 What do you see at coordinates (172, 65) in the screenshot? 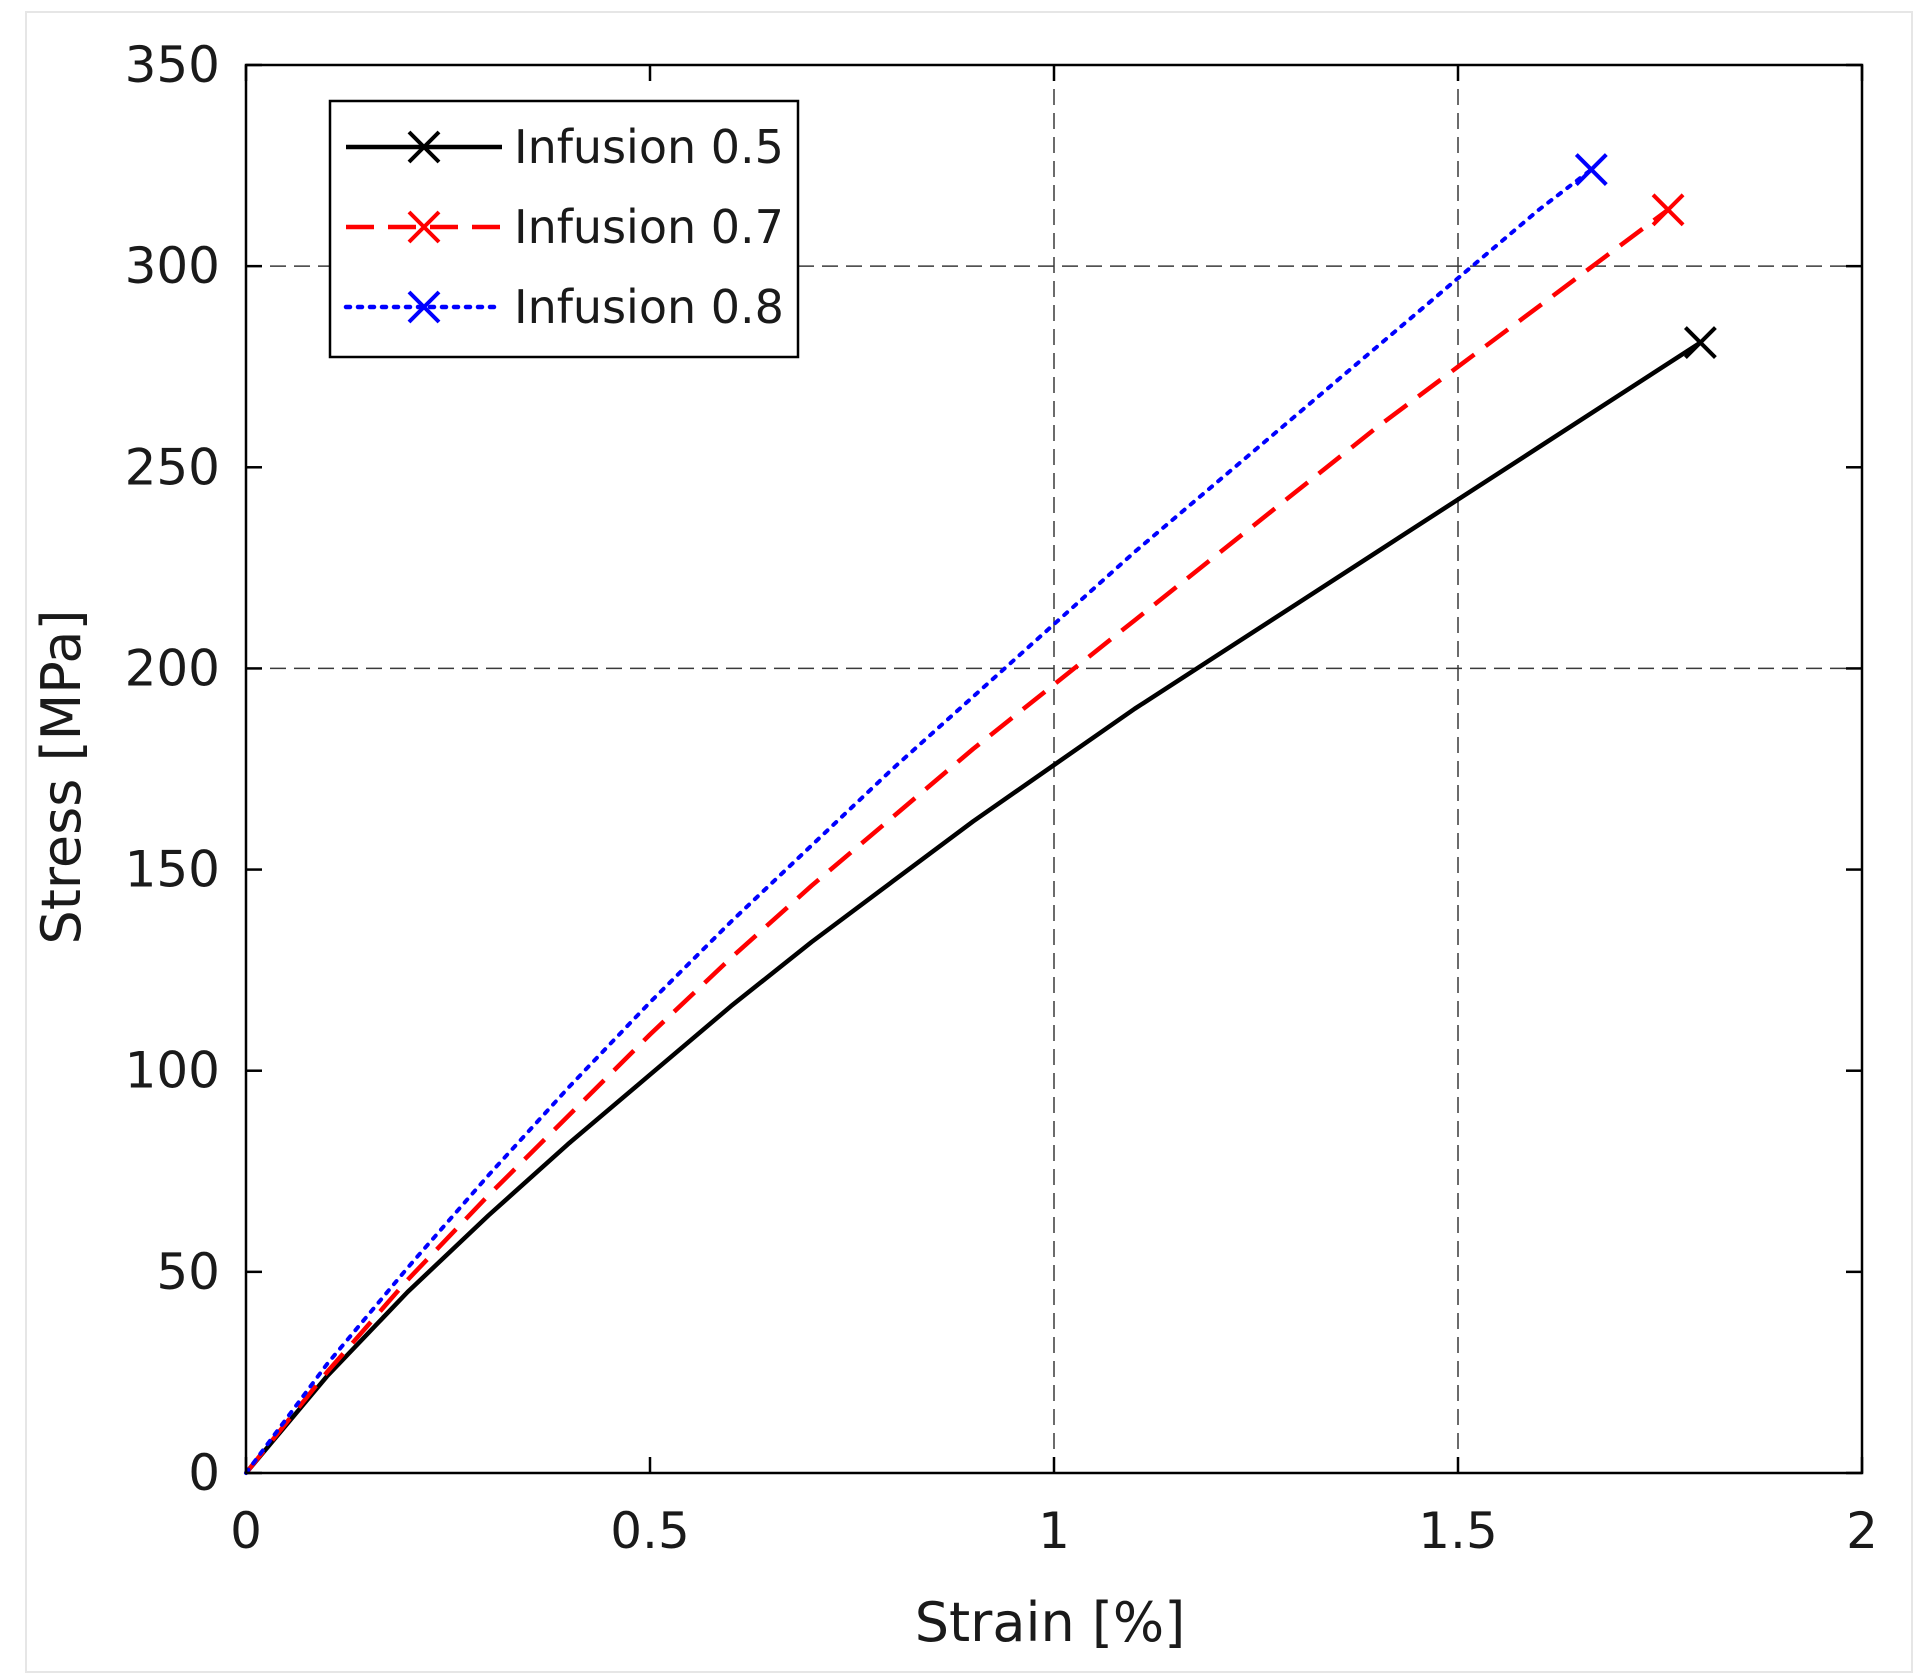
I see `y-tick-label: 350` at bounding box center [172, 65].